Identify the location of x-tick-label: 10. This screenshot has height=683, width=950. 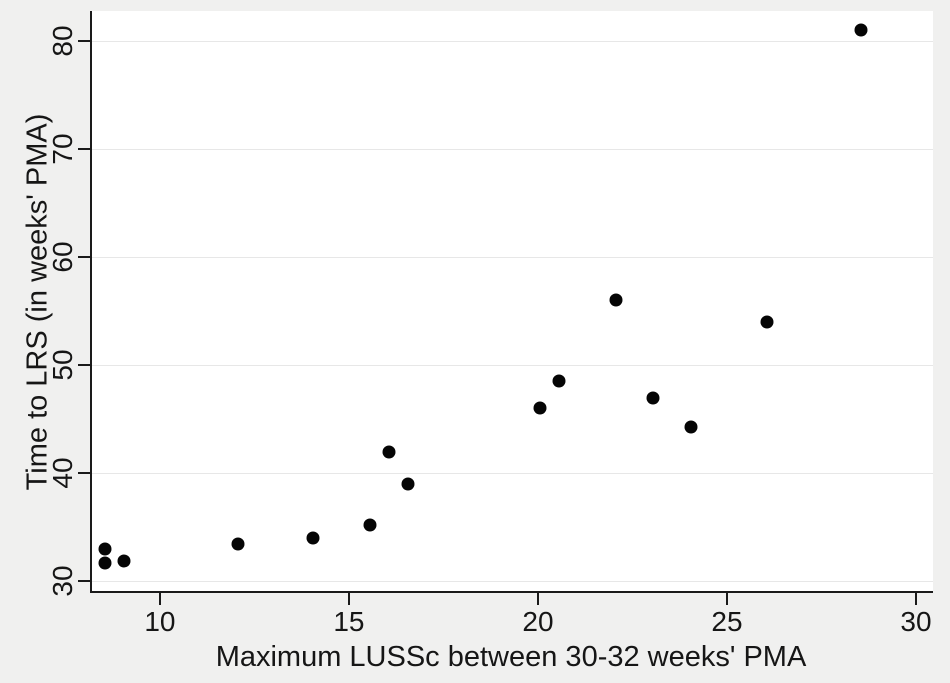
(160, 621).